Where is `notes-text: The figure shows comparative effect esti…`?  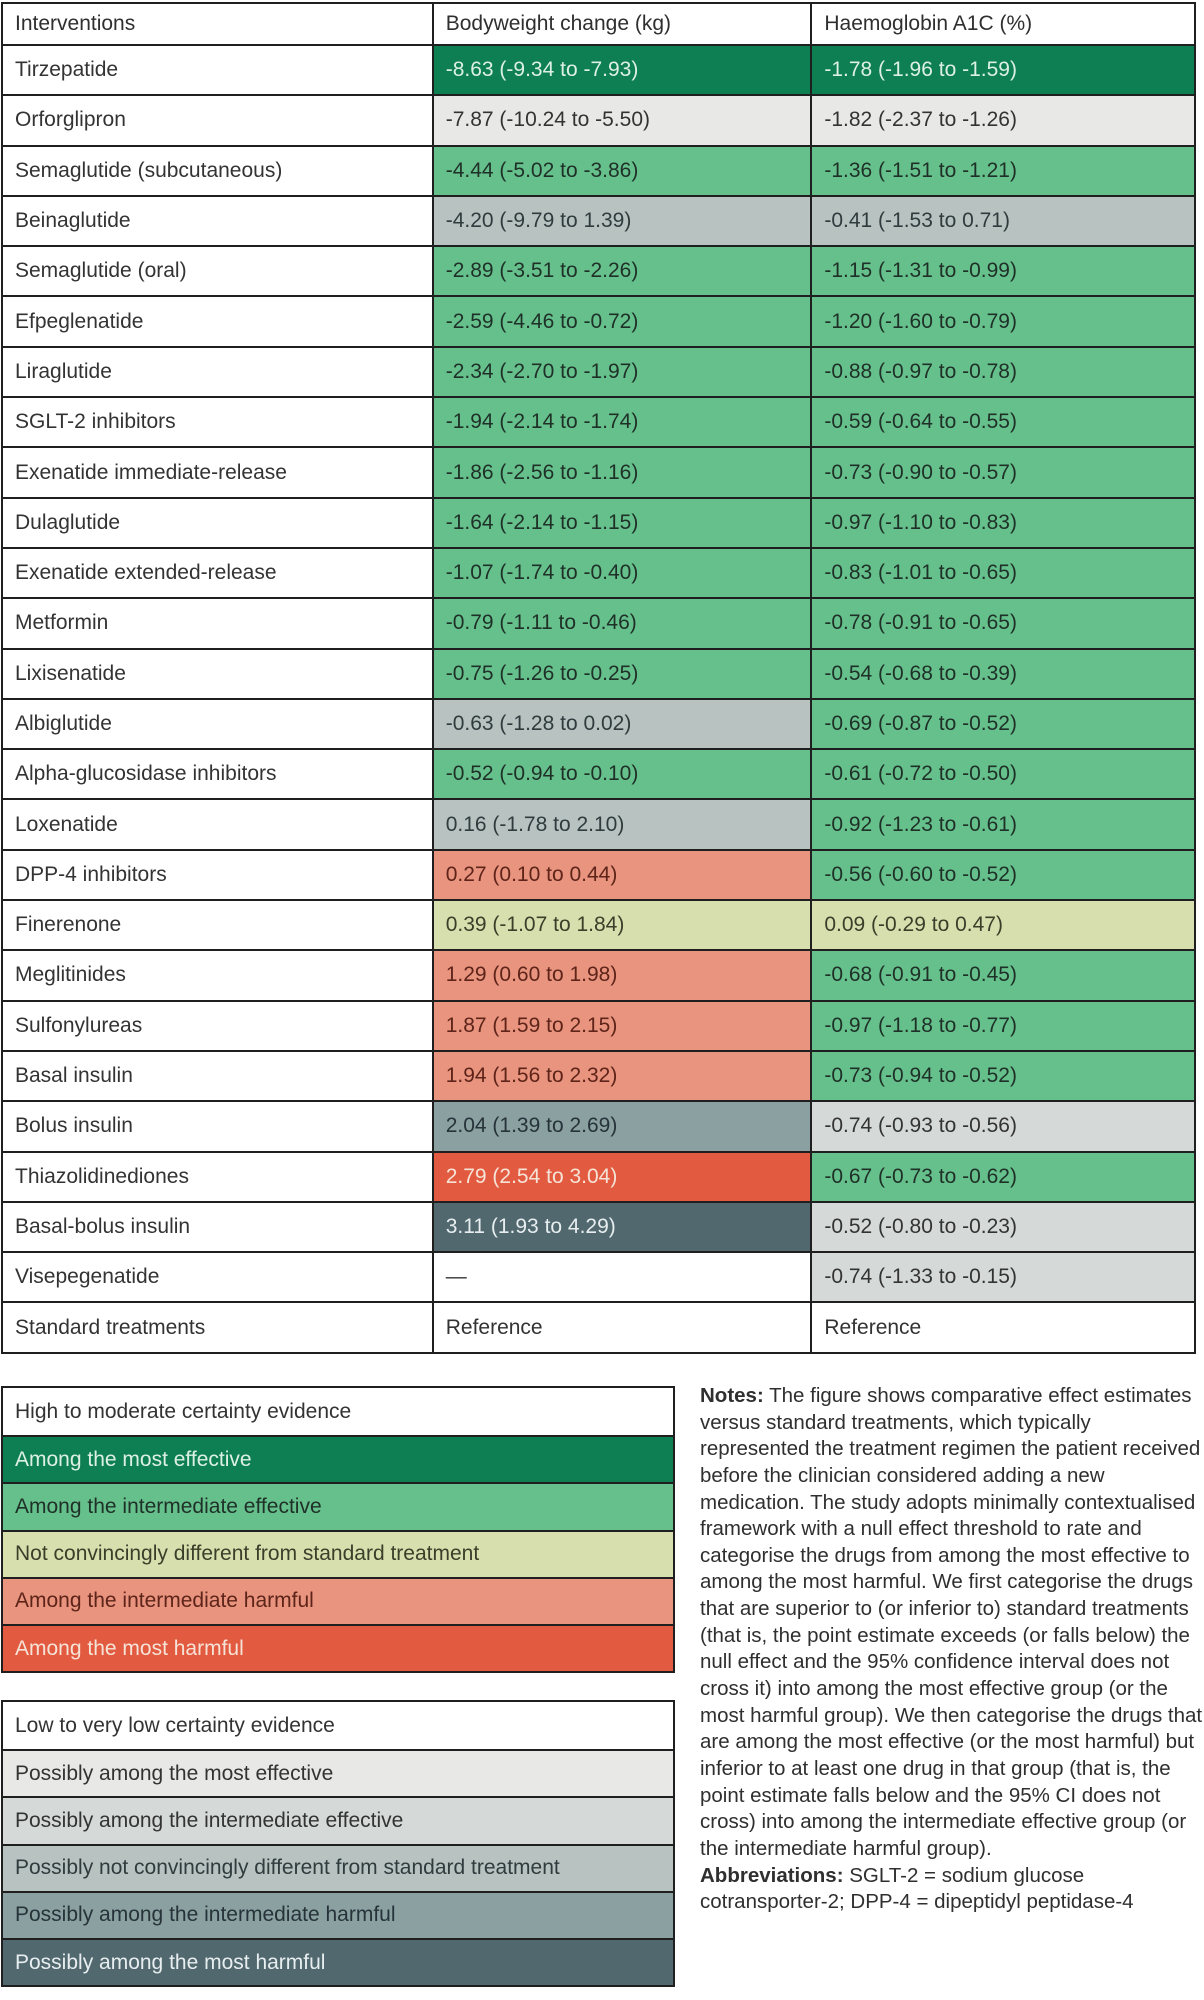
notes-text: The figure shows comparative effect esti… is located at coordinates (951, 1622).